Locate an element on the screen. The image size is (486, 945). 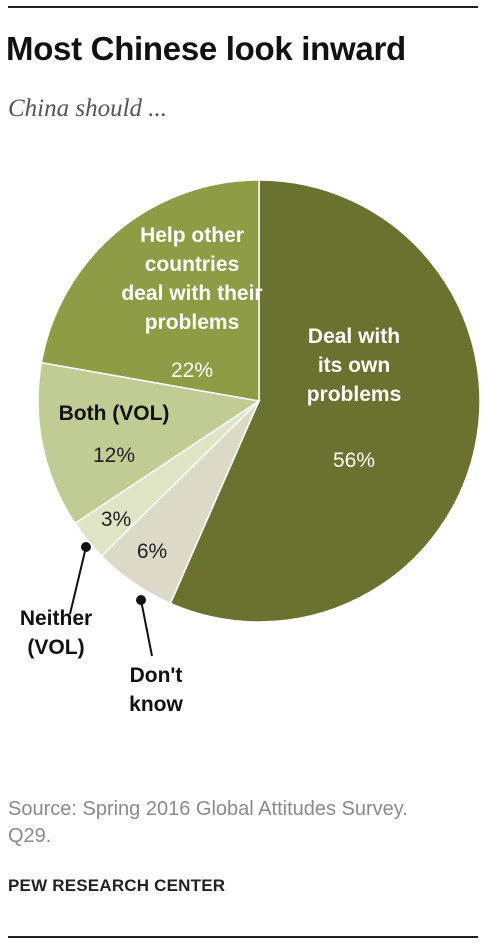
pie-slice-help-other-countries-deal-with-their-problems is located at coordinates (150, 290).